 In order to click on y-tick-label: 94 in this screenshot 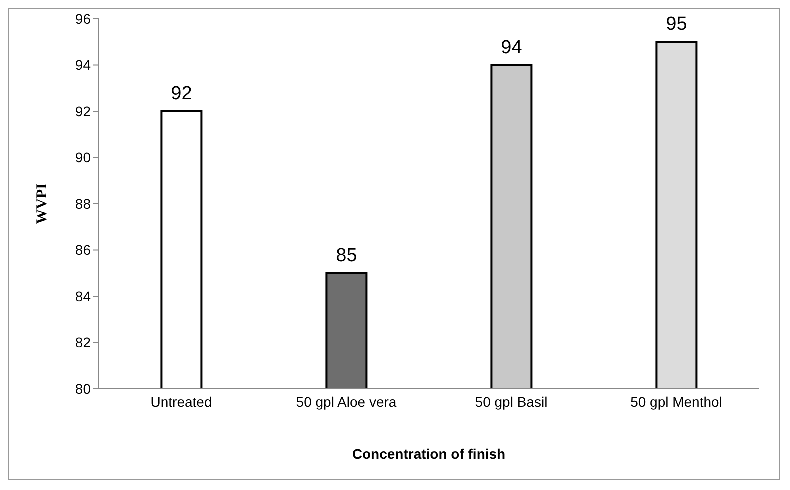, I will do `click(83, 65)`.